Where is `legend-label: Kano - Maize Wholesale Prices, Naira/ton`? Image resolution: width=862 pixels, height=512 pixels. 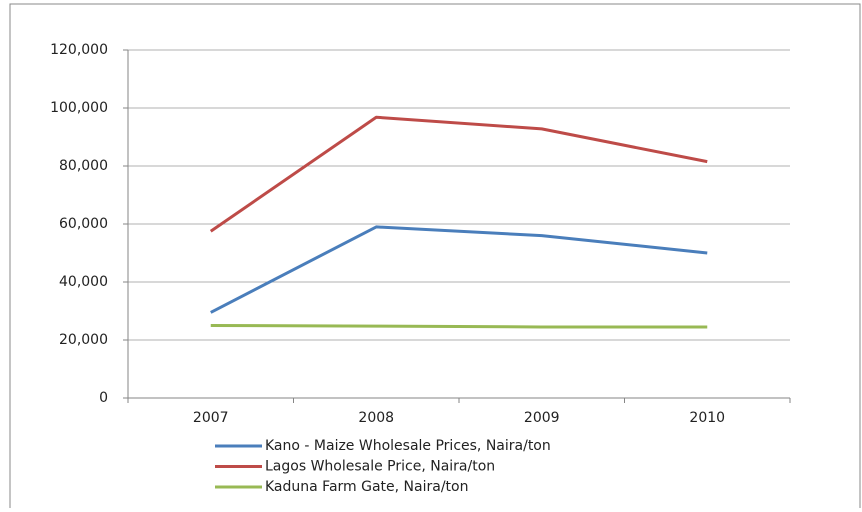
legend-label: Kano - Maize Wholesale Prices, Naira/ton is located at coordinates (408, 446).